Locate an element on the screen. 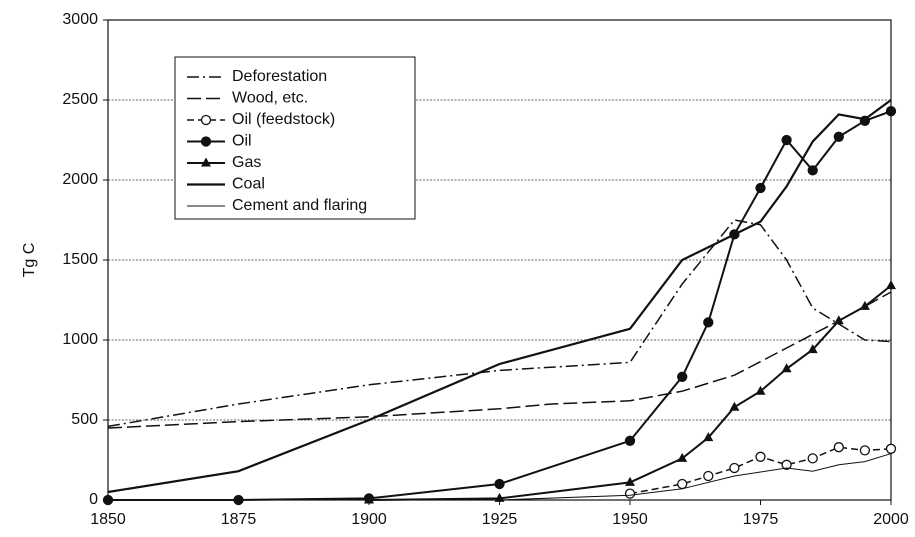 This screenshot has width=915, height=537. y-axis-label: Tg C is located at coordinates (29, 260).